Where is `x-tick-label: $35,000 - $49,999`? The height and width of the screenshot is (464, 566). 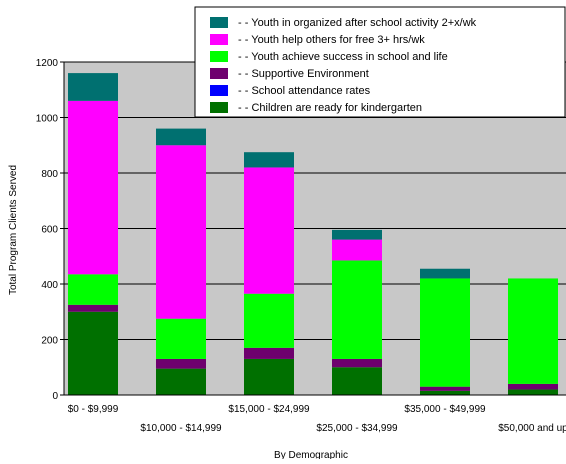
x-tick-label: $35,000 - $49,999 is located at coordinates (445, 409).